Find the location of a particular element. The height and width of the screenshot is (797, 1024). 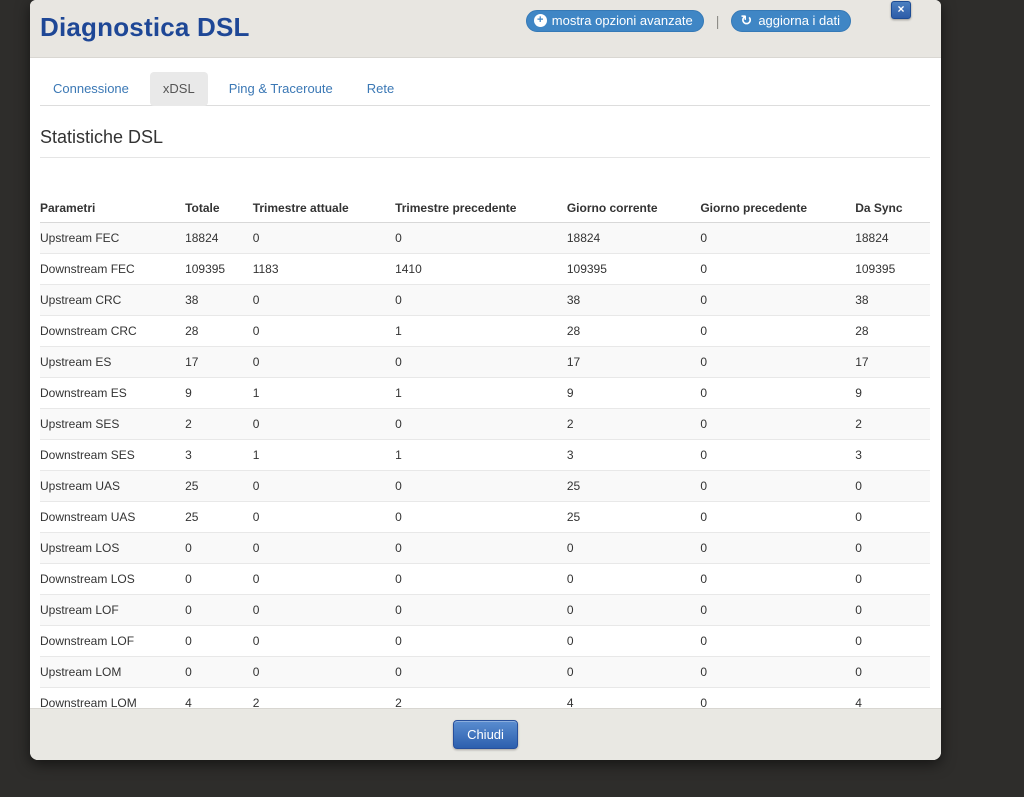

tab-bar: Connessione xDSL Ping & Traceroute Rete is located at coordinates (485, 89).